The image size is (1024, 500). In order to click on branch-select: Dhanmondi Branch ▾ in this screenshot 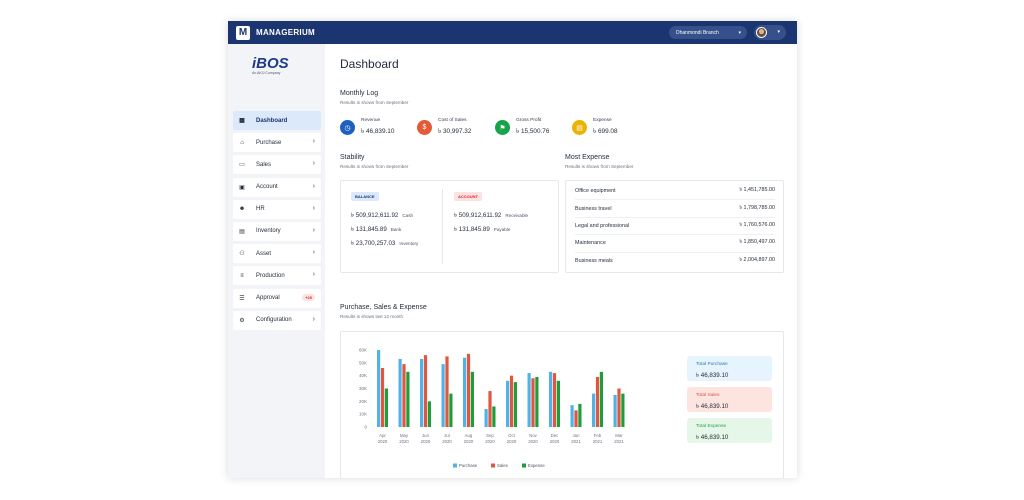, I will do `click(708, 32)`.